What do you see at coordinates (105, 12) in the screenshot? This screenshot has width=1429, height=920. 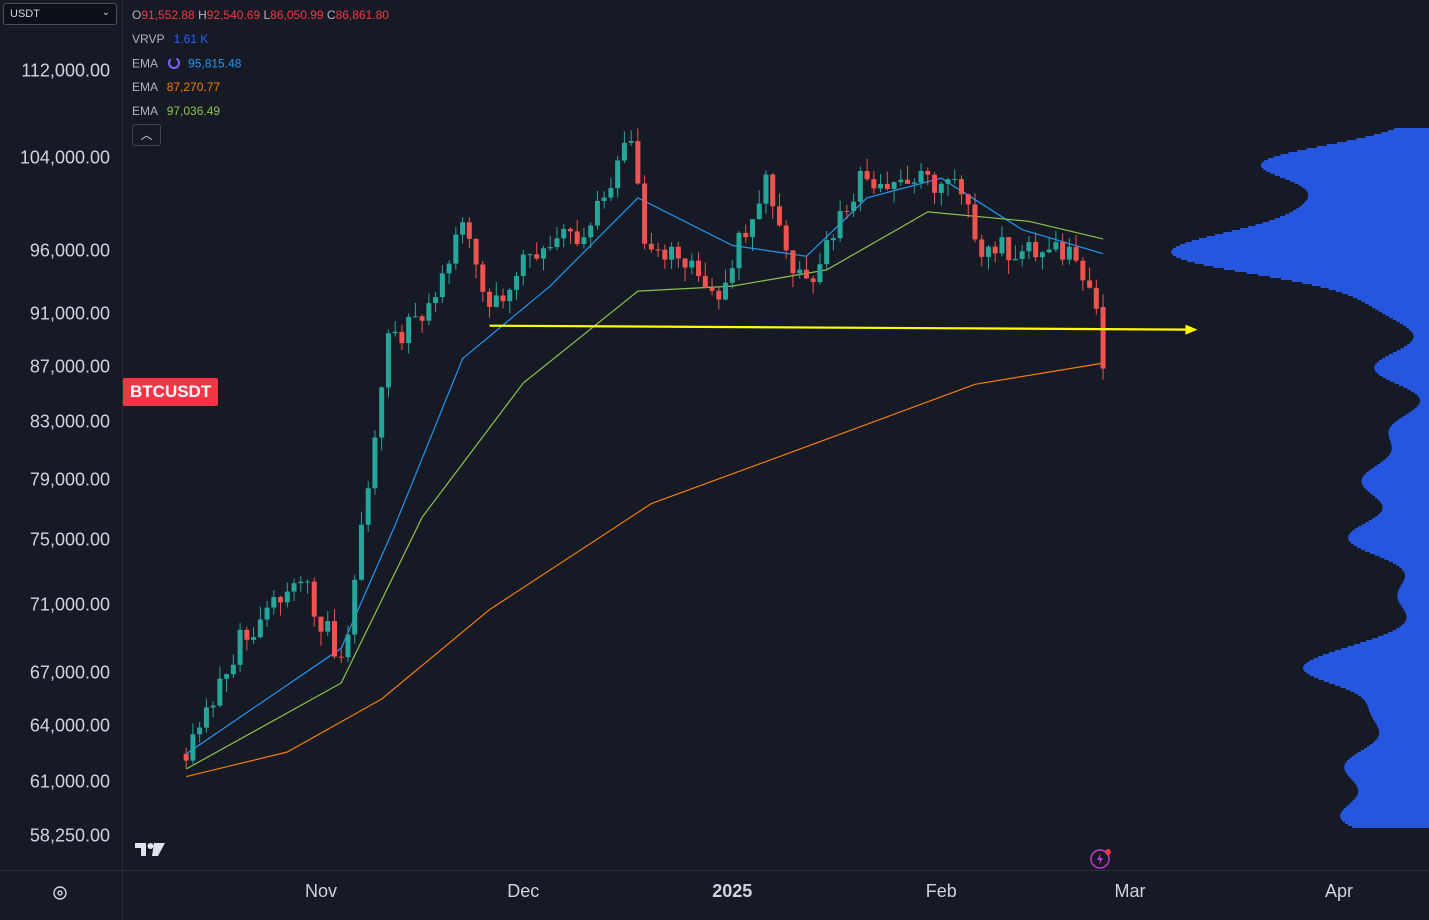 I see `chevron-down-icon: ⌄` at bounding box center [105, 12].